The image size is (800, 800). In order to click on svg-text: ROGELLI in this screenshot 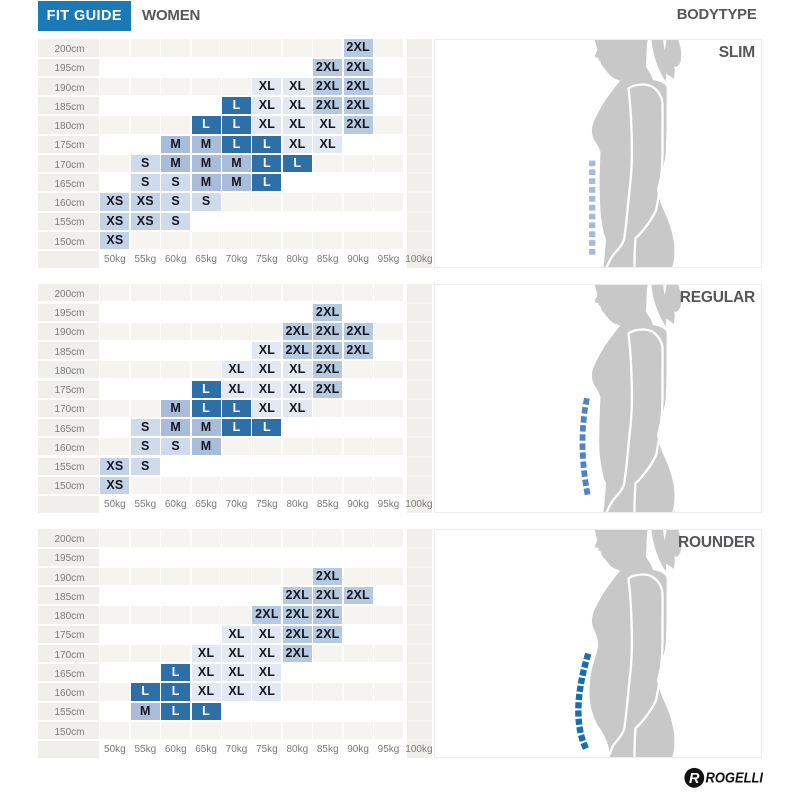, I will do `click(735, 777)`.